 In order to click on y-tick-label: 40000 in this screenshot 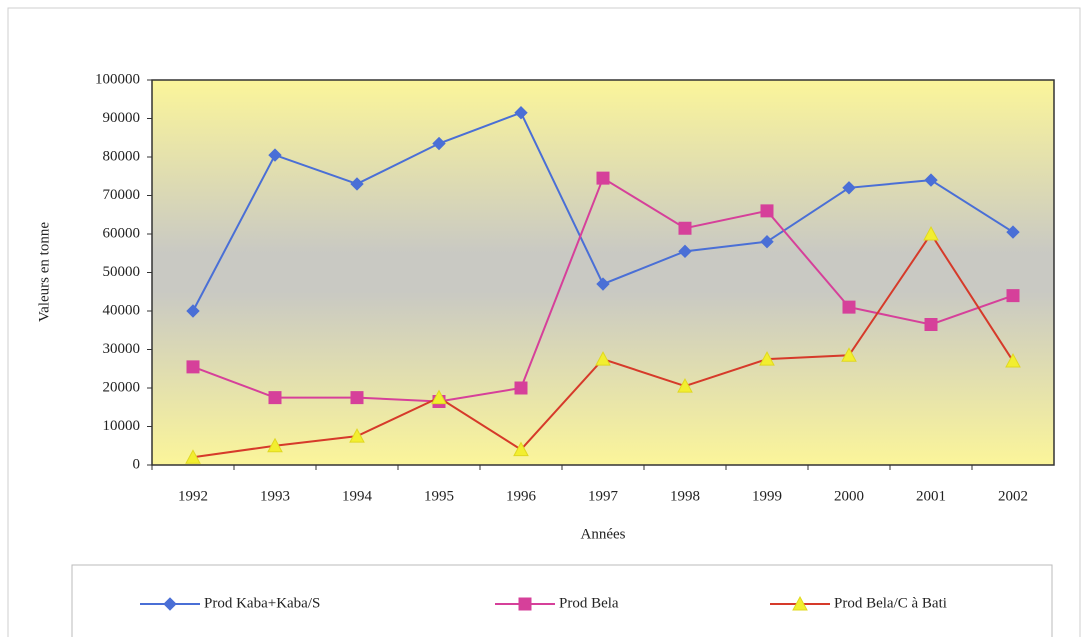, I will do `click(122, 310)`.